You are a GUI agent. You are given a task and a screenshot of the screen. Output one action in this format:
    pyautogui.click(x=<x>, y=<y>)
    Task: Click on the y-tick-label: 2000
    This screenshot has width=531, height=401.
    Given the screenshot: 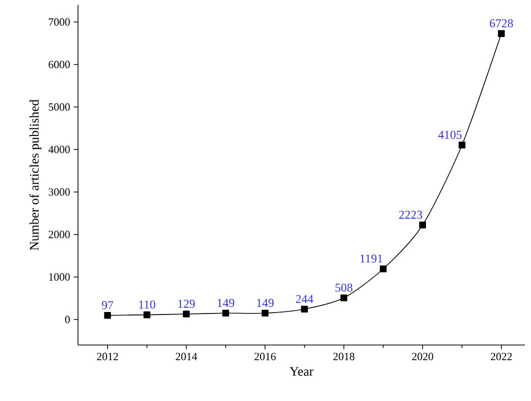 What is the action you would take?
    pyautogui.click(x=59, y=234)
    